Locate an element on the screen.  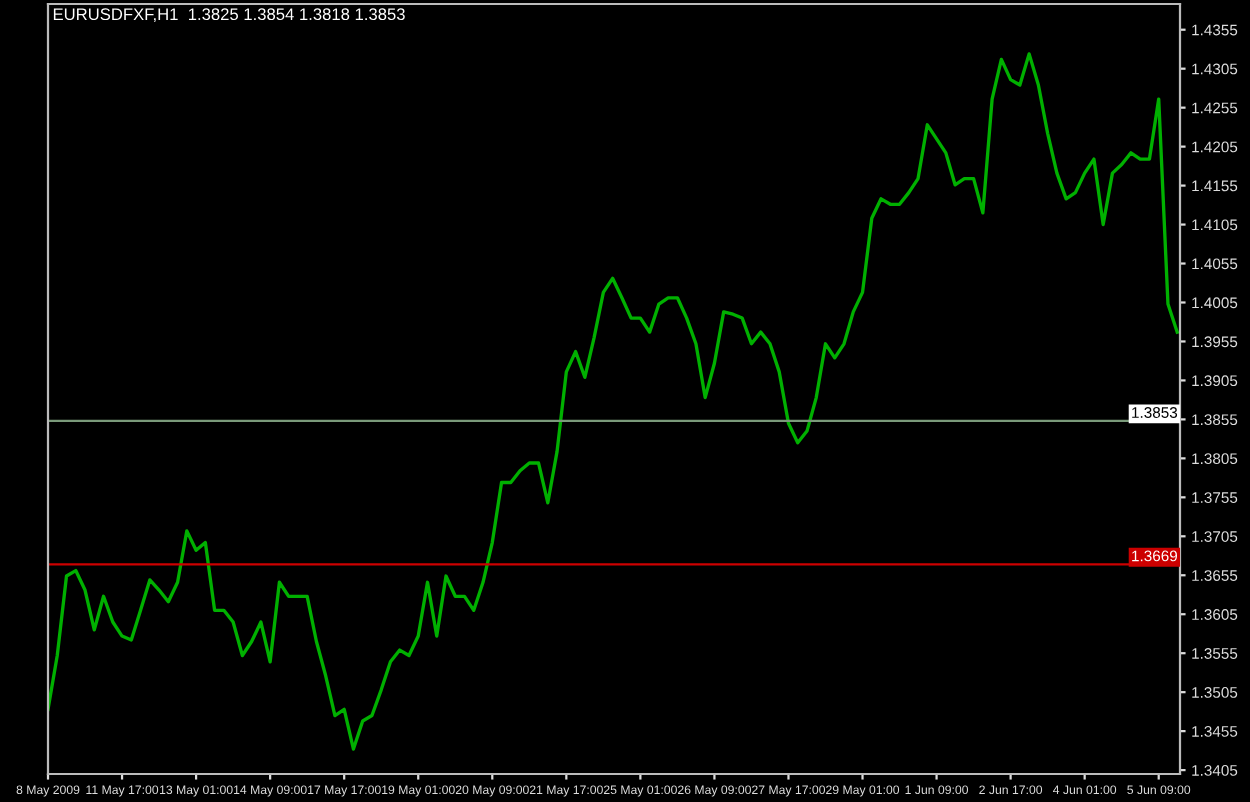
chart-title: EURUSDFXF,H1 1.3825 1.3854 1.3818 1.3853 is located at coordinates (229, 15).